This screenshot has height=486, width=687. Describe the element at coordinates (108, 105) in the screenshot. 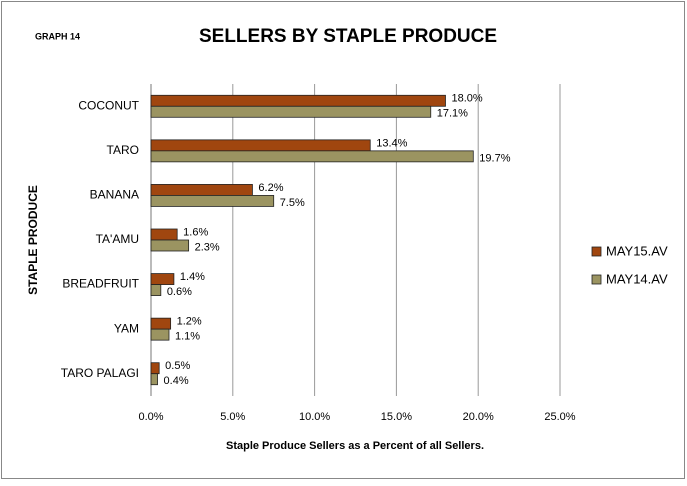

I see `y-tick-label: COCONUT` at that location.